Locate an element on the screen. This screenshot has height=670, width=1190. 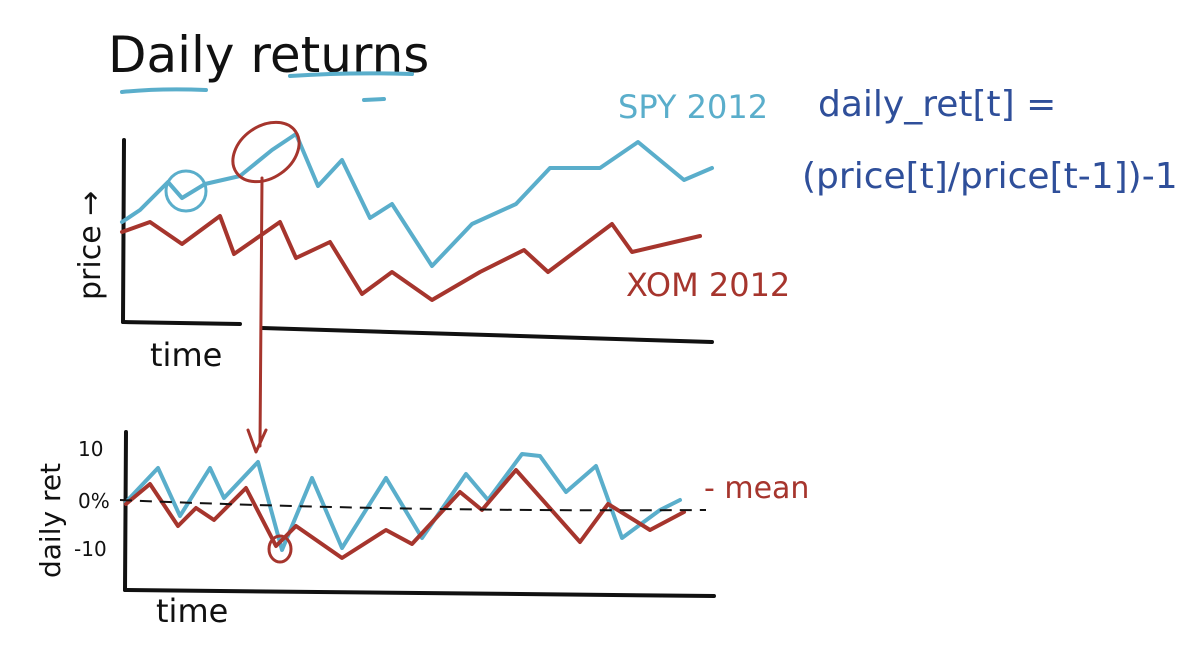
connector-arrow is located at coordinates (257, 315).